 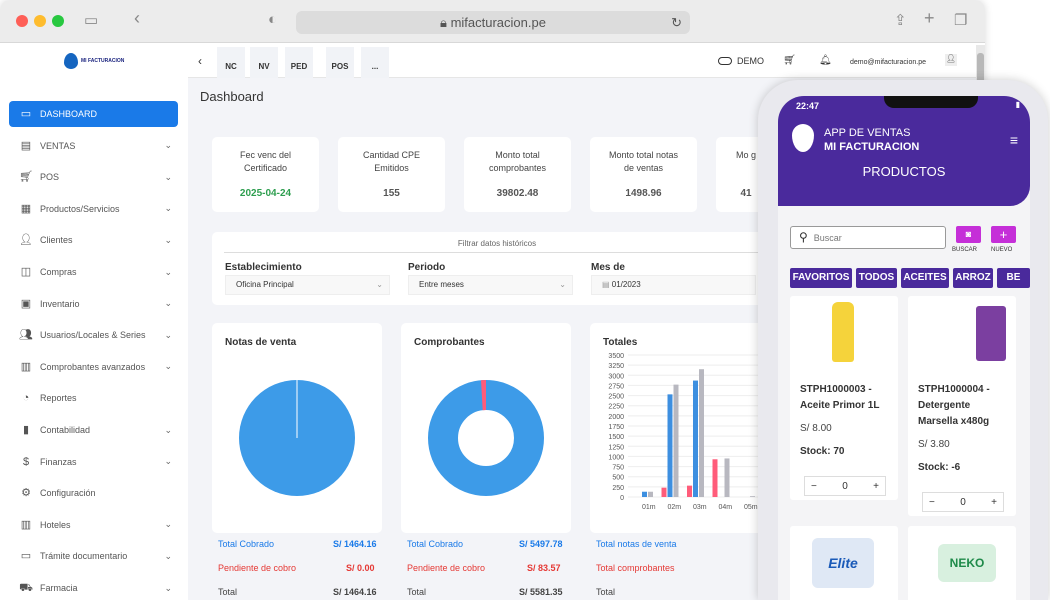 I want to click on notas-total-value: S/ 1464.16, so click(x=355, y=592).